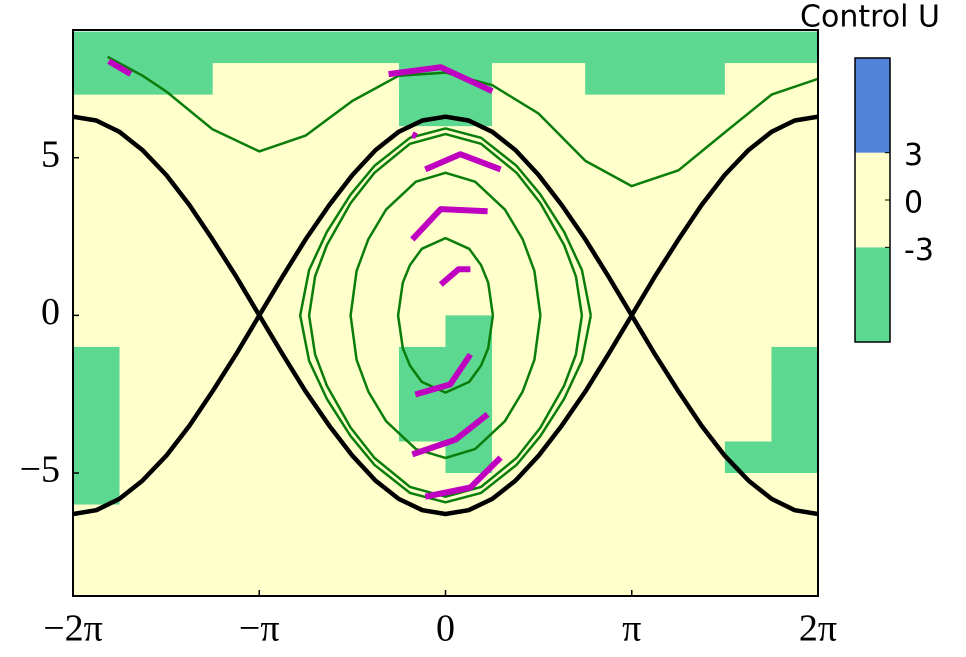  I want to click on colorbar-label: Control U, so click(870, 17).